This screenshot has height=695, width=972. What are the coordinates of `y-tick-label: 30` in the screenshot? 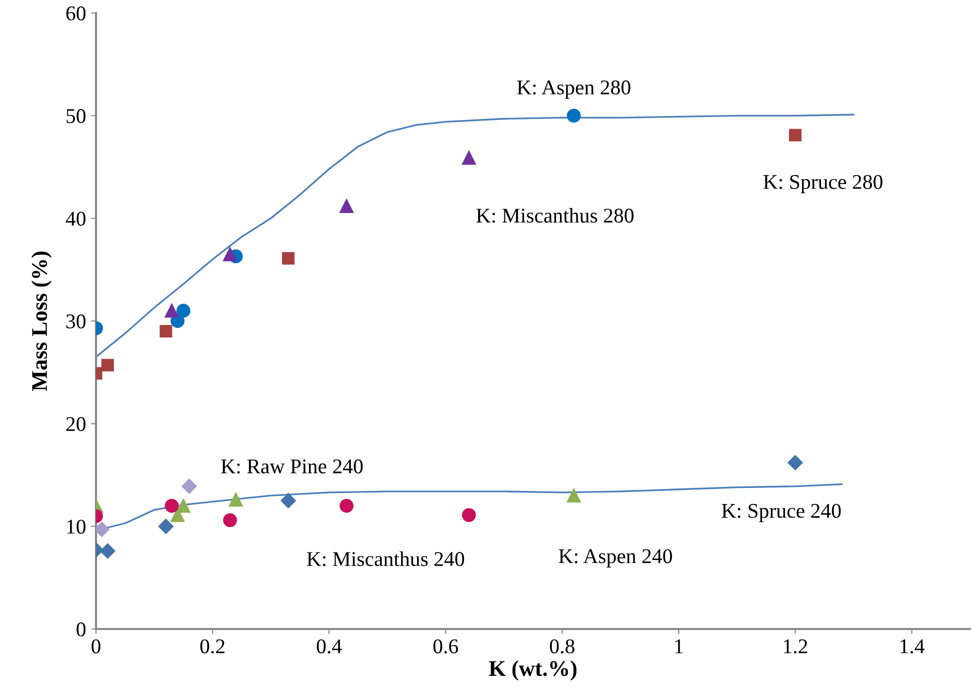 It's located at (76, 321).